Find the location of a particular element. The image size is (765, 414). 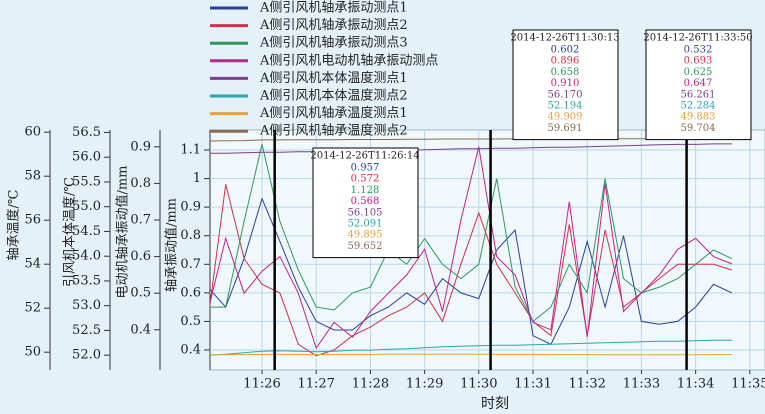

y-tick-label: 54.0 is located at coordinates (86, 256).